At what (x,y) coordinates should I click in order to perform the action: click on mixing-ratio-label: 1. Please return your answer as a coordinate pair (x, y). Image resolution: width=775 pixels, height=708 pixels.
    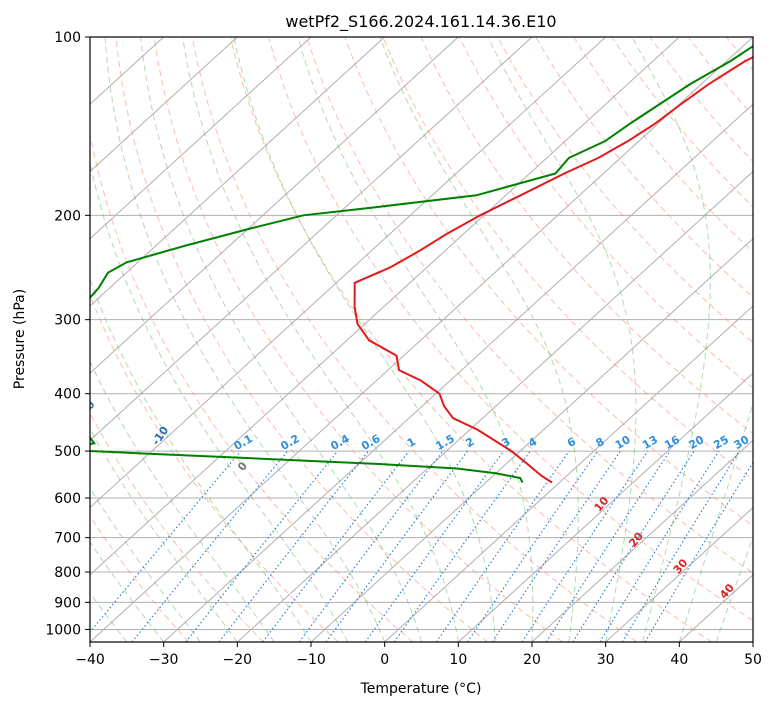
    Looking at the image, I should click on (411, 442).